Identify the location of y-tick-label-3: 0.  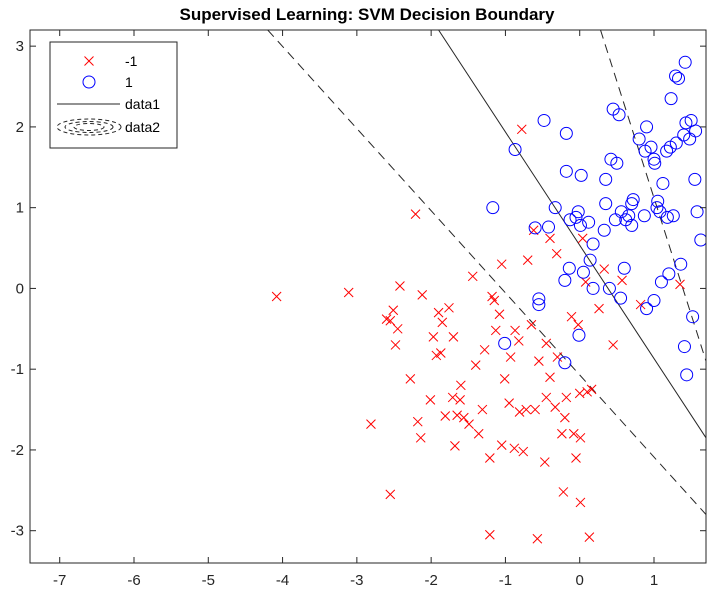
(20, 288).